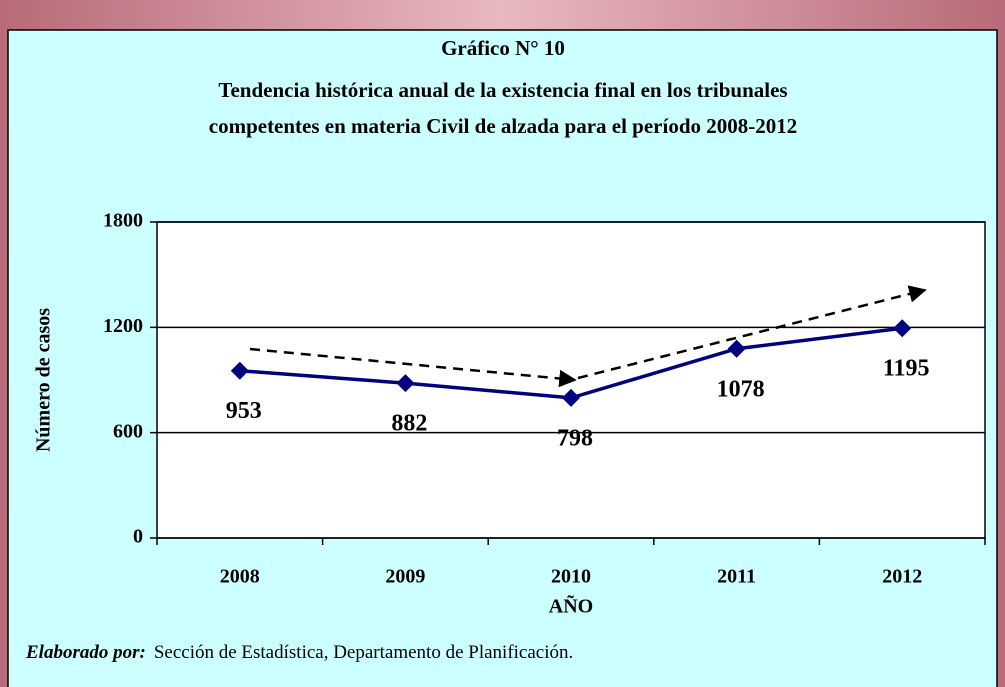 The image size is (1005, 687). What do you see at coordinates (44, 380) in the screenshot?
I see `y-axis-label: Número de casos` at bounding box center [44, 380].